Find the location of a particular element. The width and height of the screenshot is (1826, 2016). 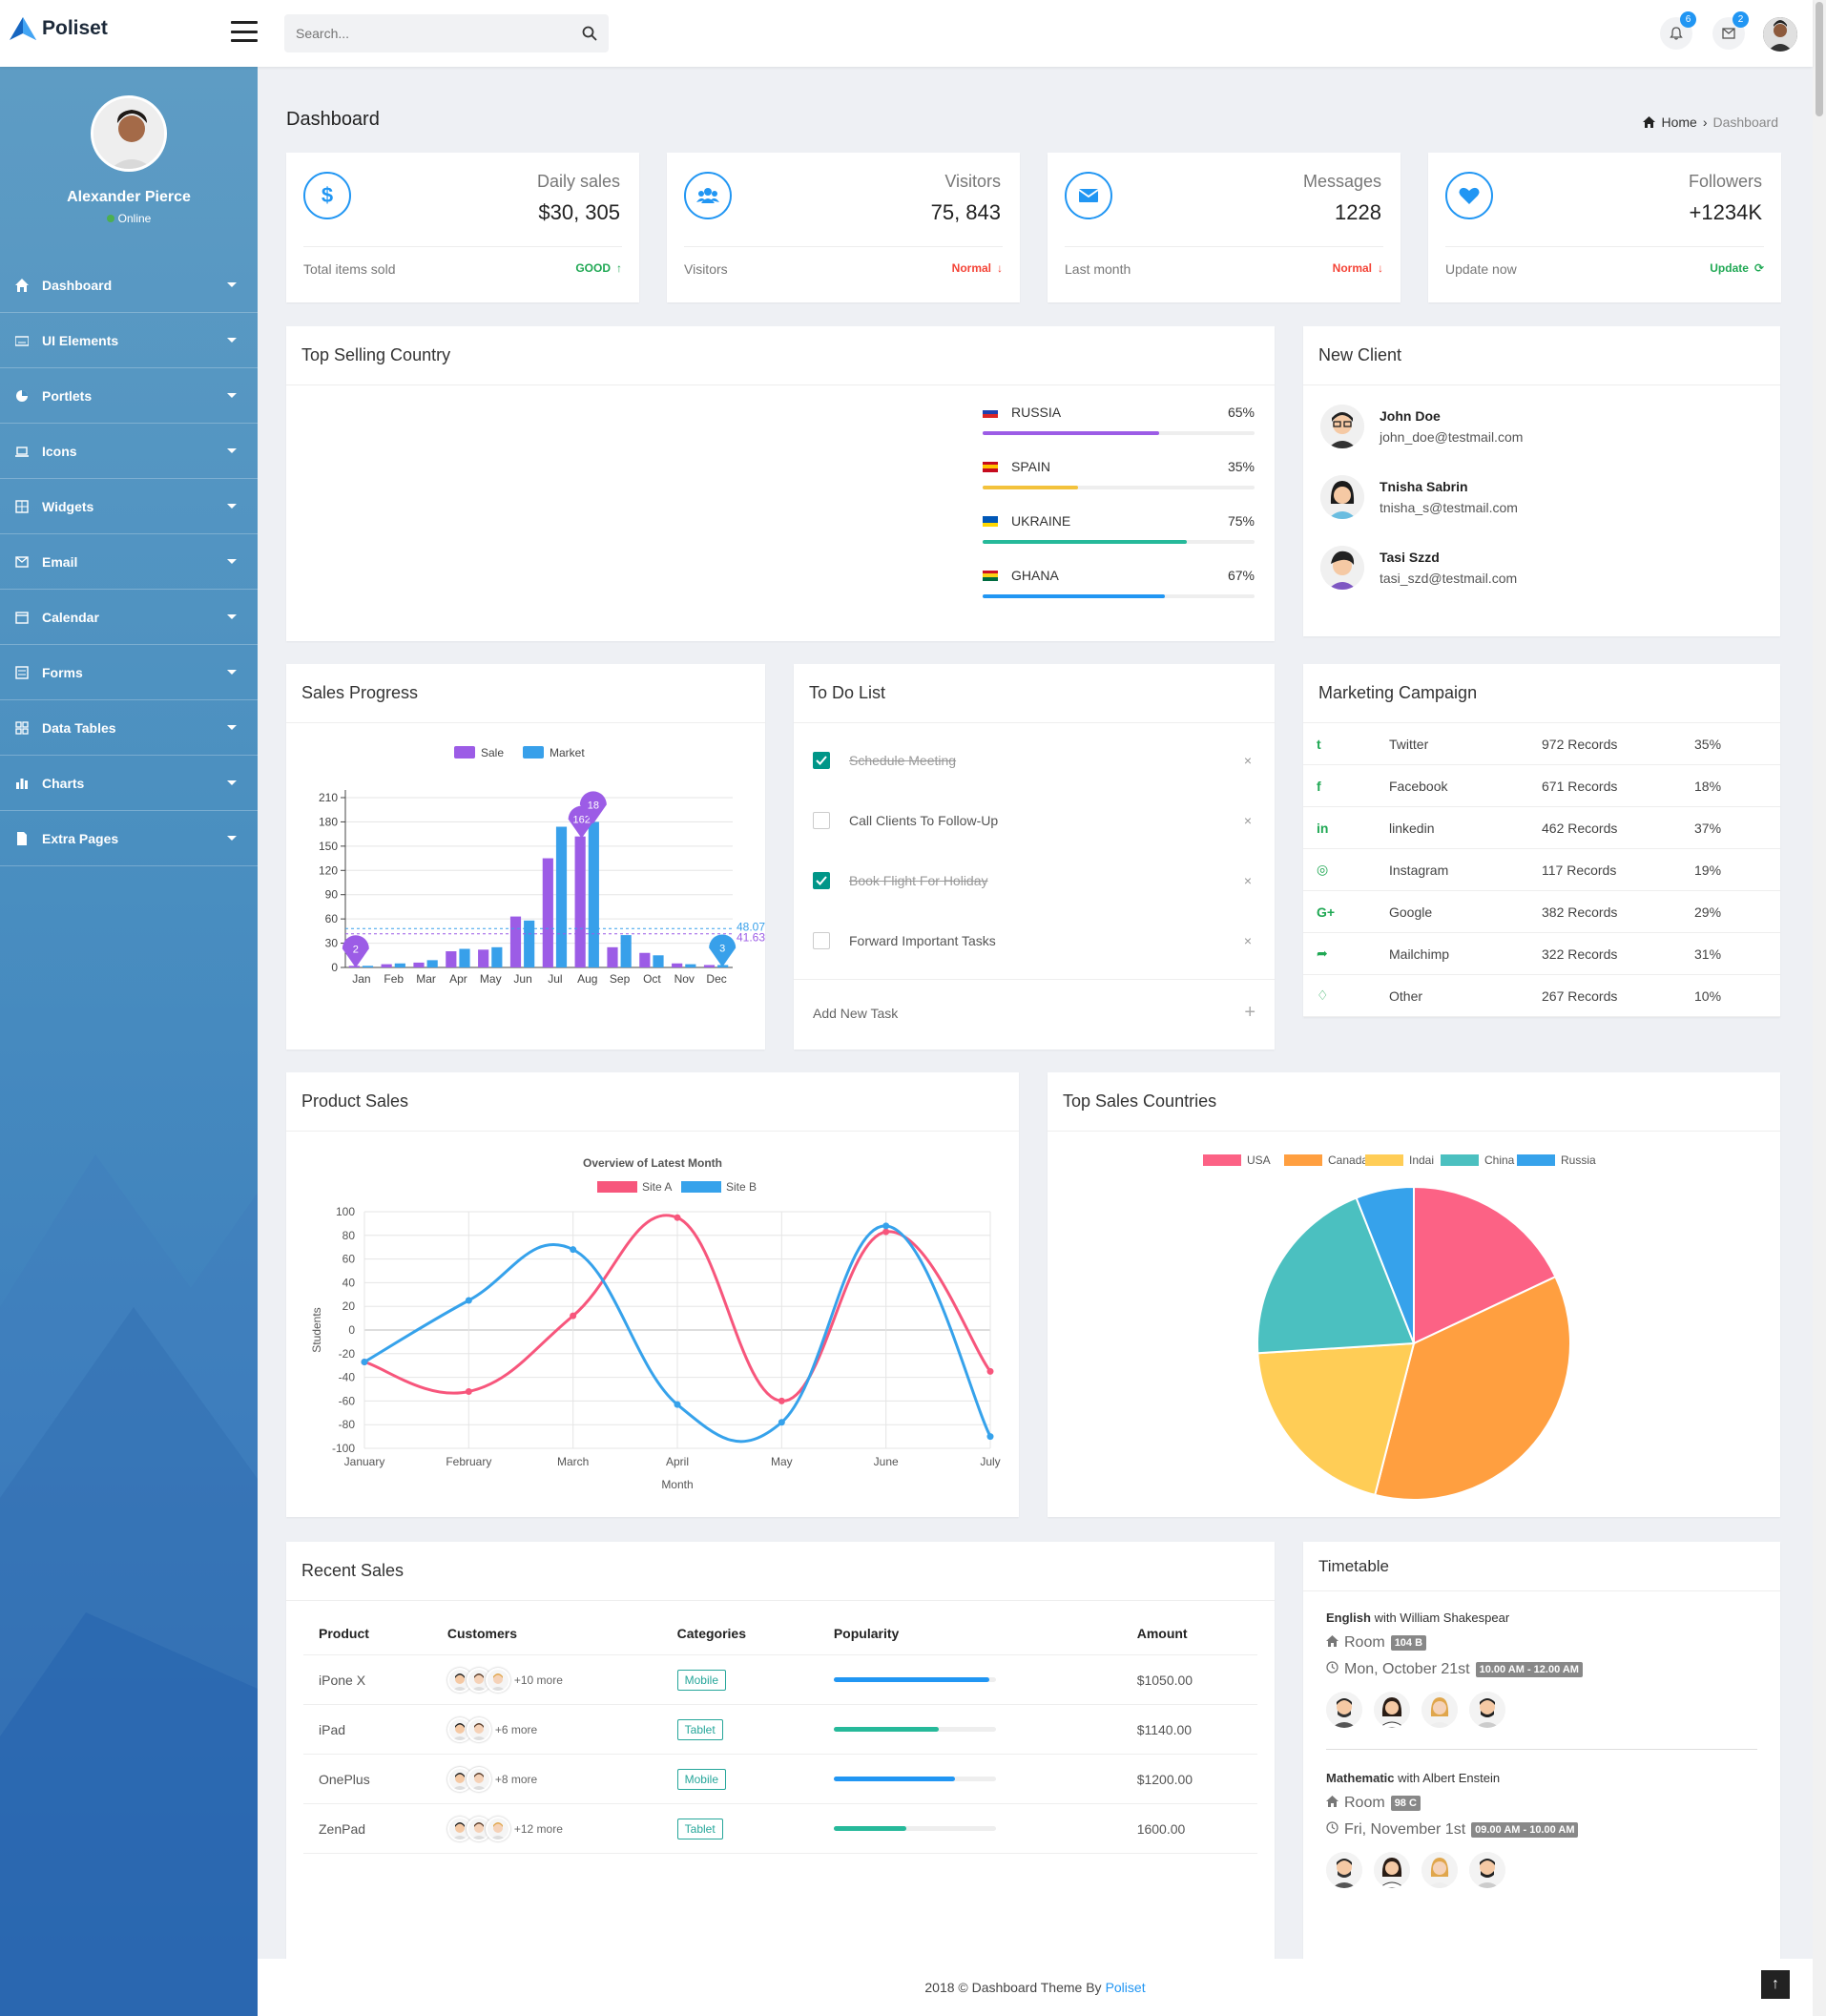

pie-slice-russia is located at coordinates (1385, 1264).